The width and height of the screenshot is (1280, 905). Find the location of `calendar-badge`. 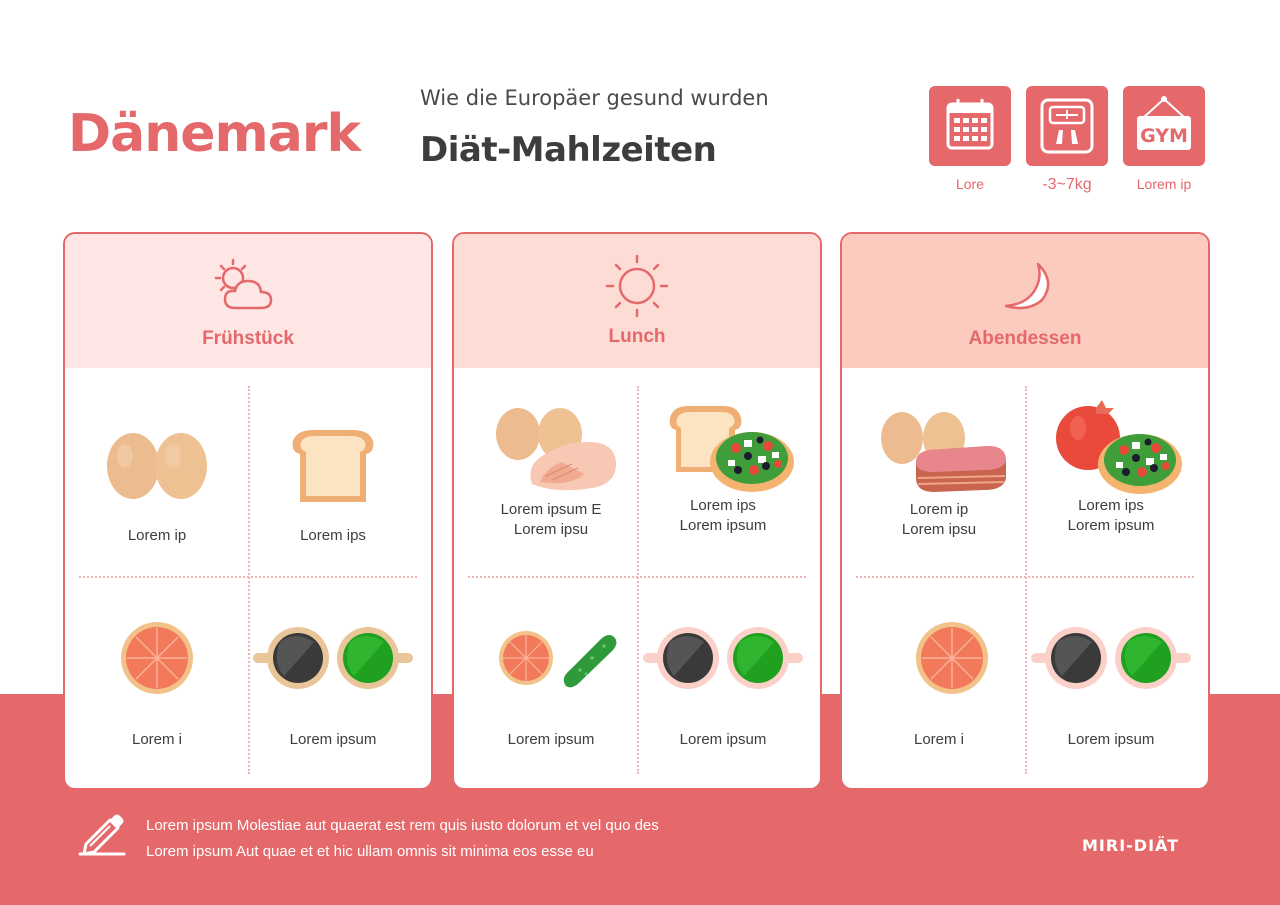

calendar-badge is located at coordinates (970, 126).